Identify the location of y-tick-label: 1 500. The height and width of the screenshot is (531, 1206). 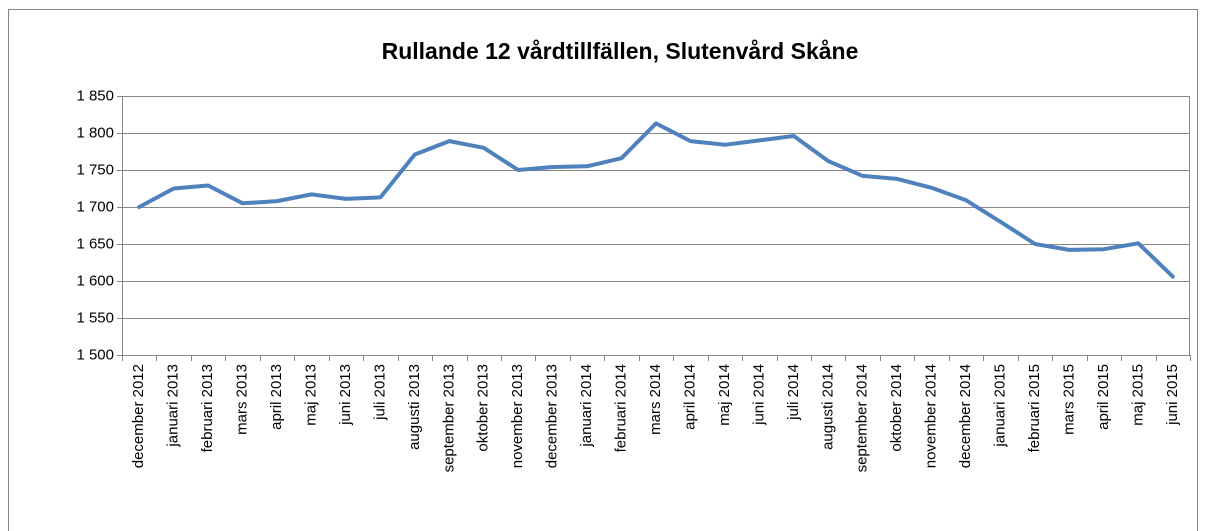
(95, 354).